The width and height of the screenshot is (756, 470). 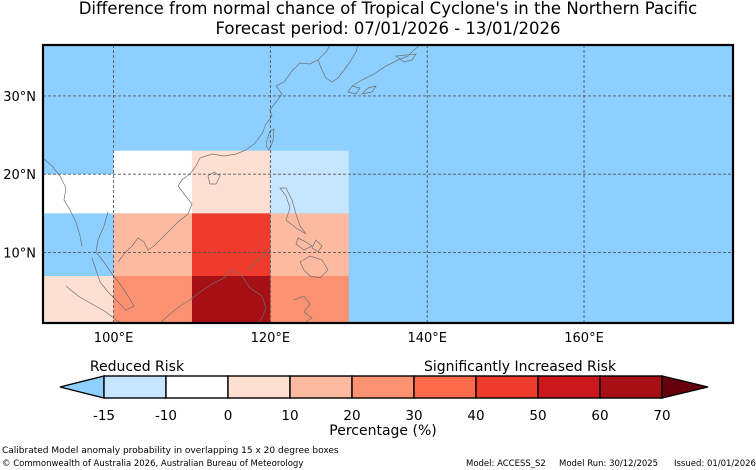 What do you see at coordinates (114, 338) in the screenshot?
I see `longitude-label: 100°E` at bounding box center [114, 338].